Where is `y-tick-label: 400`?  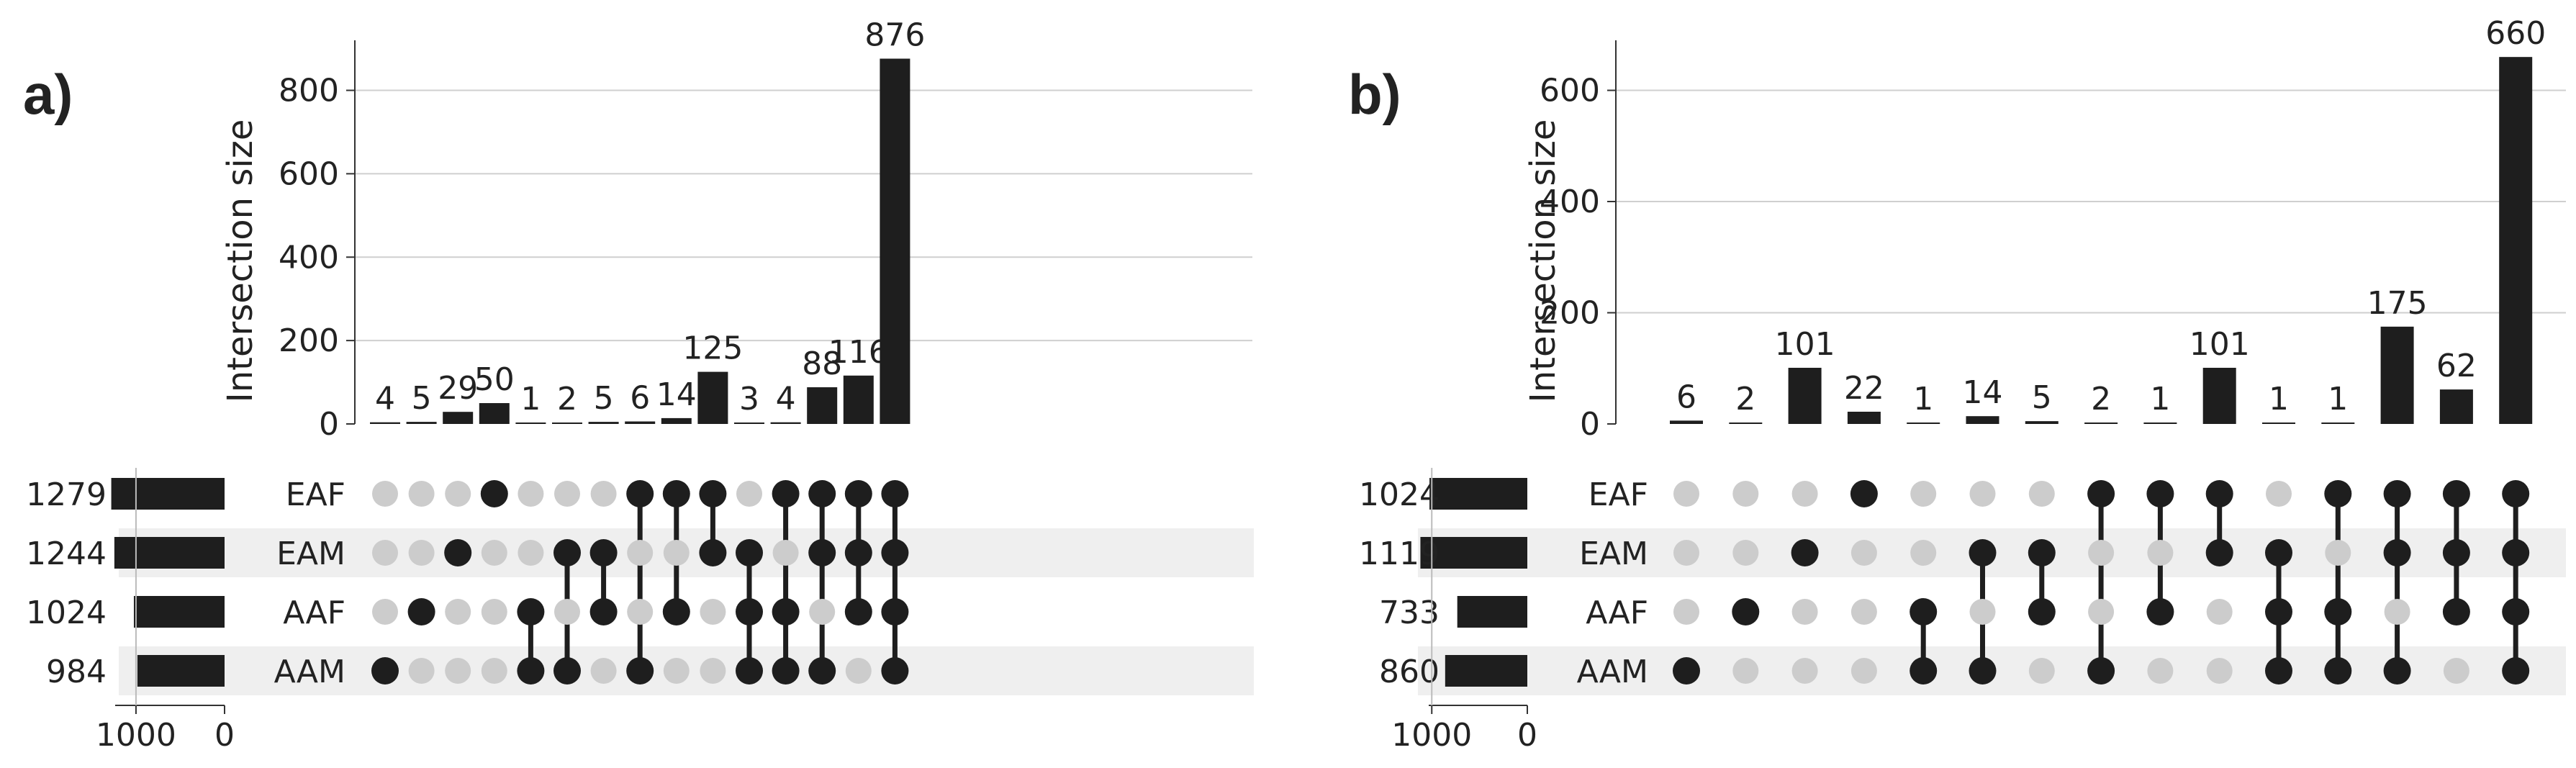 y-tick-label: 400 is located at coordinates (1570, 202).